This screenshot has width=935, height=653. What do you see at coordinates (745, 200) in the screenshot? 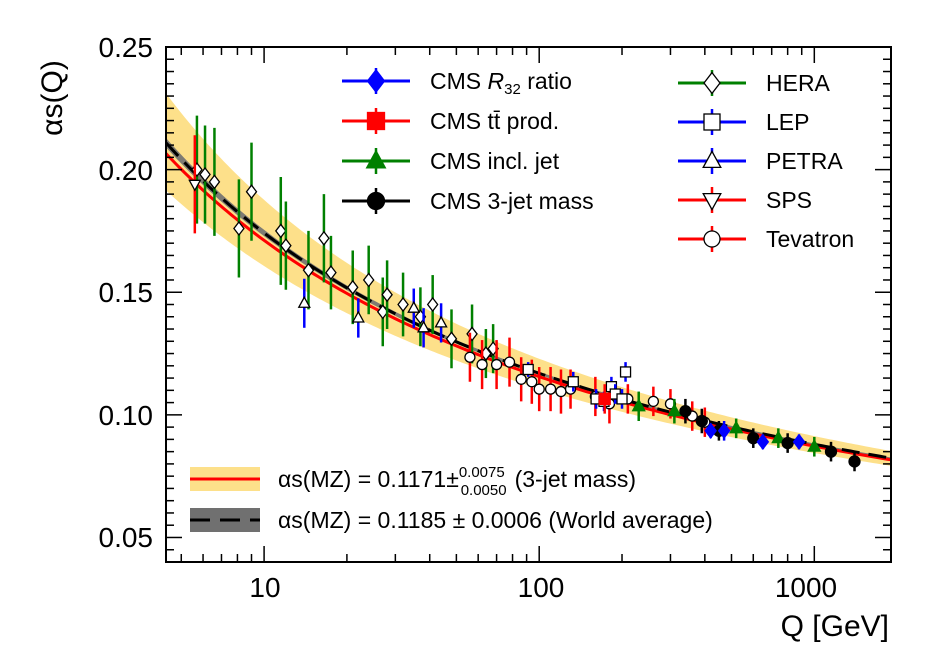
I see `legend-item-sps: SPS` at bounding box center [745, 200].